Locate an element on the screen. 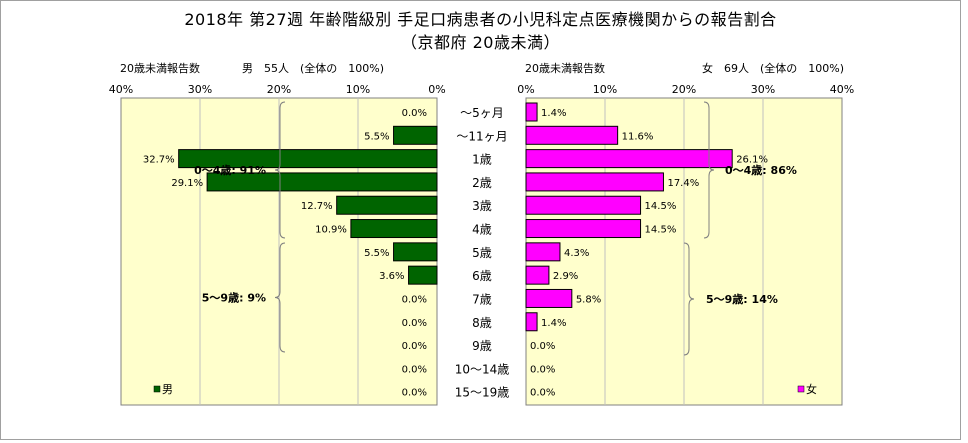  female-age-0-4-bracket is located at coordinates (709, 170).